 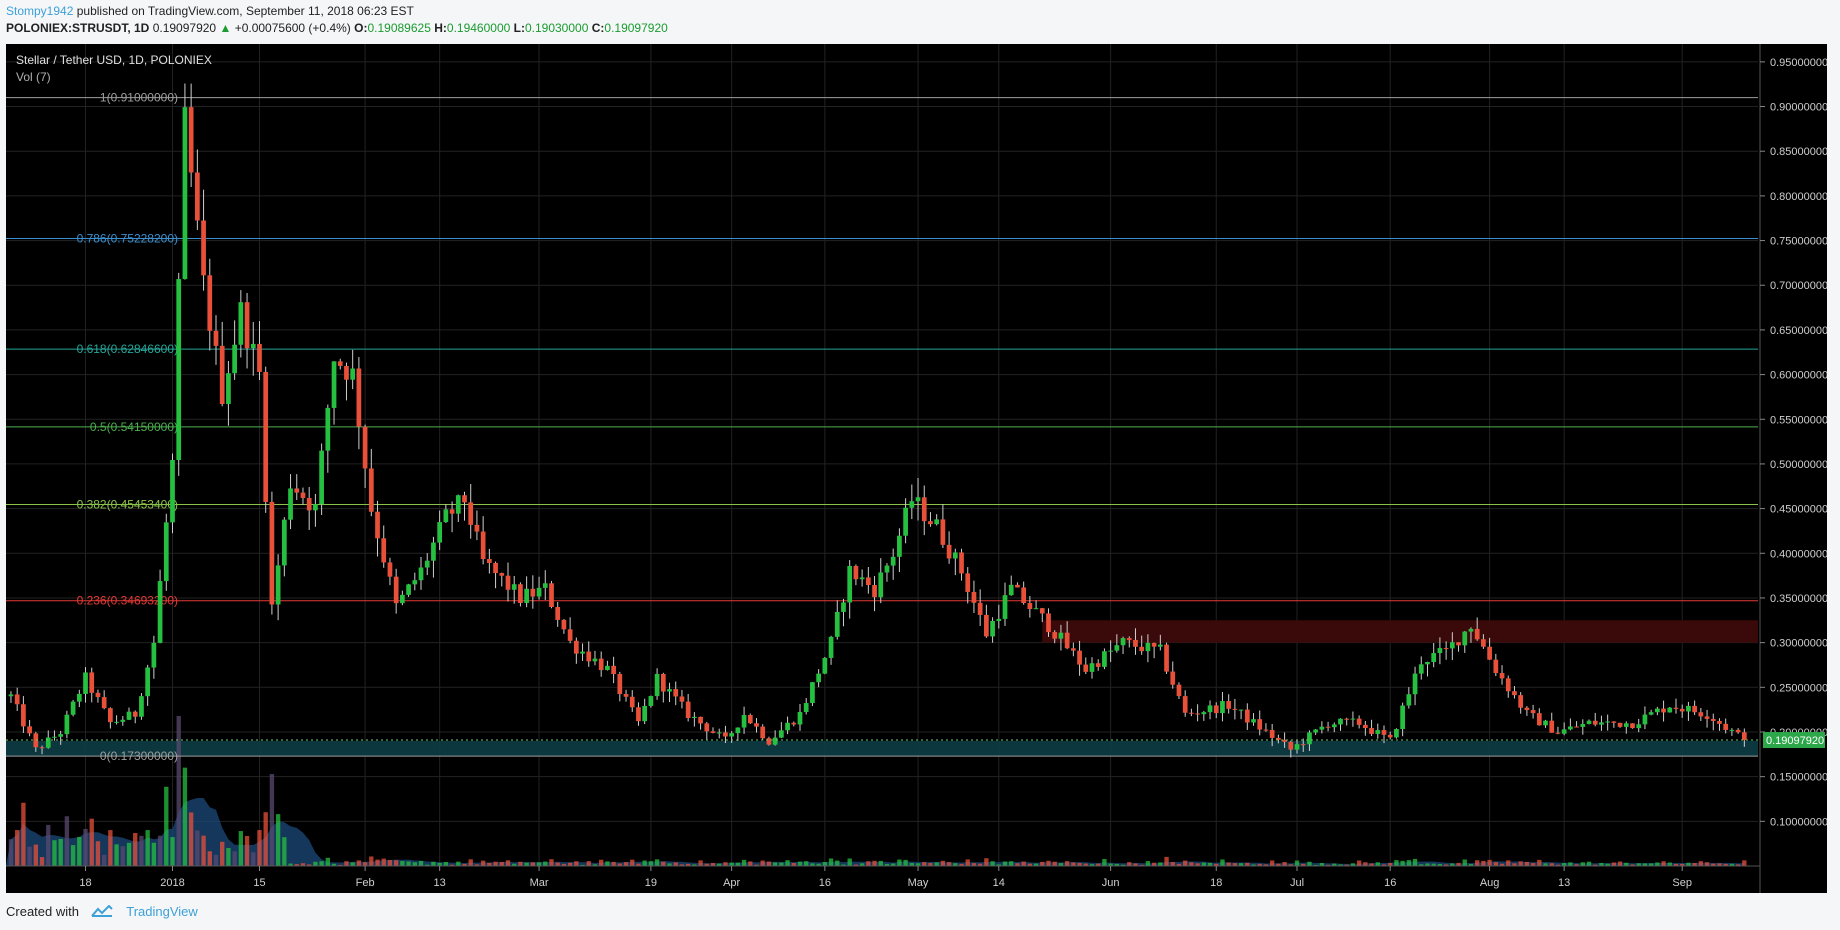 I want to click on tradingview-logo-icon, so click(x=101, y=911).